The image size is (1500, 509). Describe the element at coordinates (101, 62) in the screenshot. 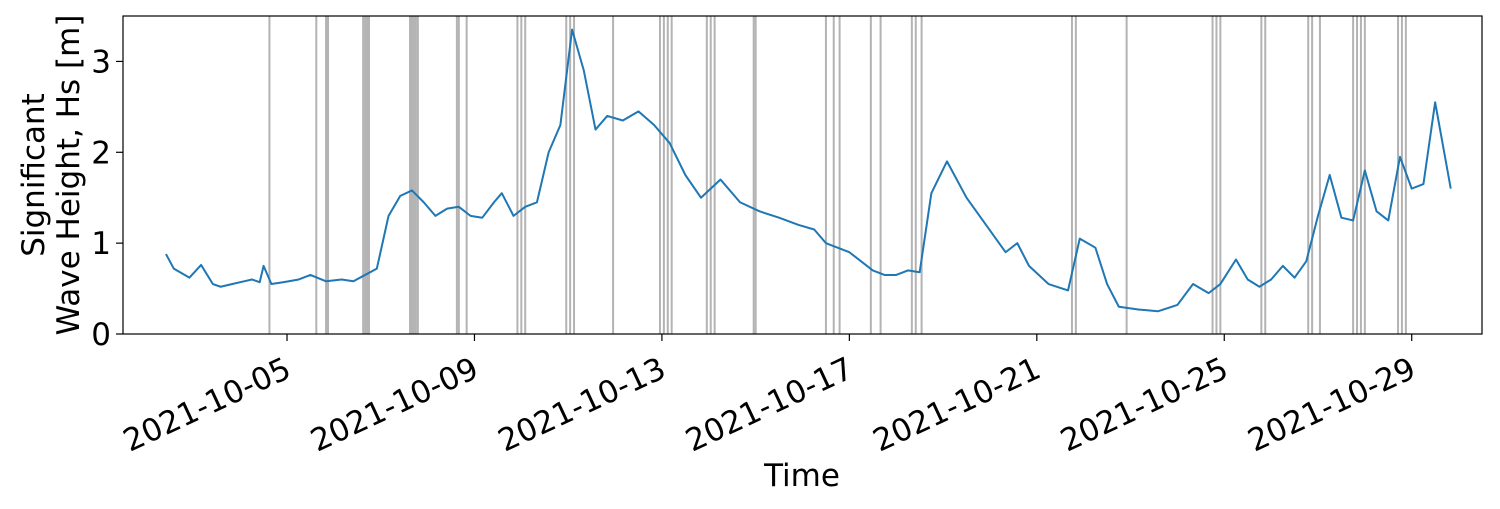

I see `y-tick-label: 3` at that location.